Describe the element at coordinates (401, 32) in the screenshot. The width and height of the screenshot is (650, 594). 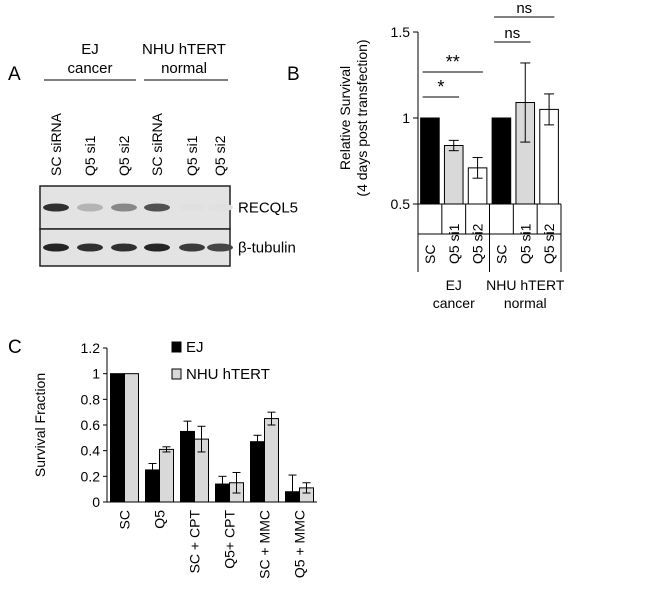
I see `y-tick-label: 1.5` at that location.